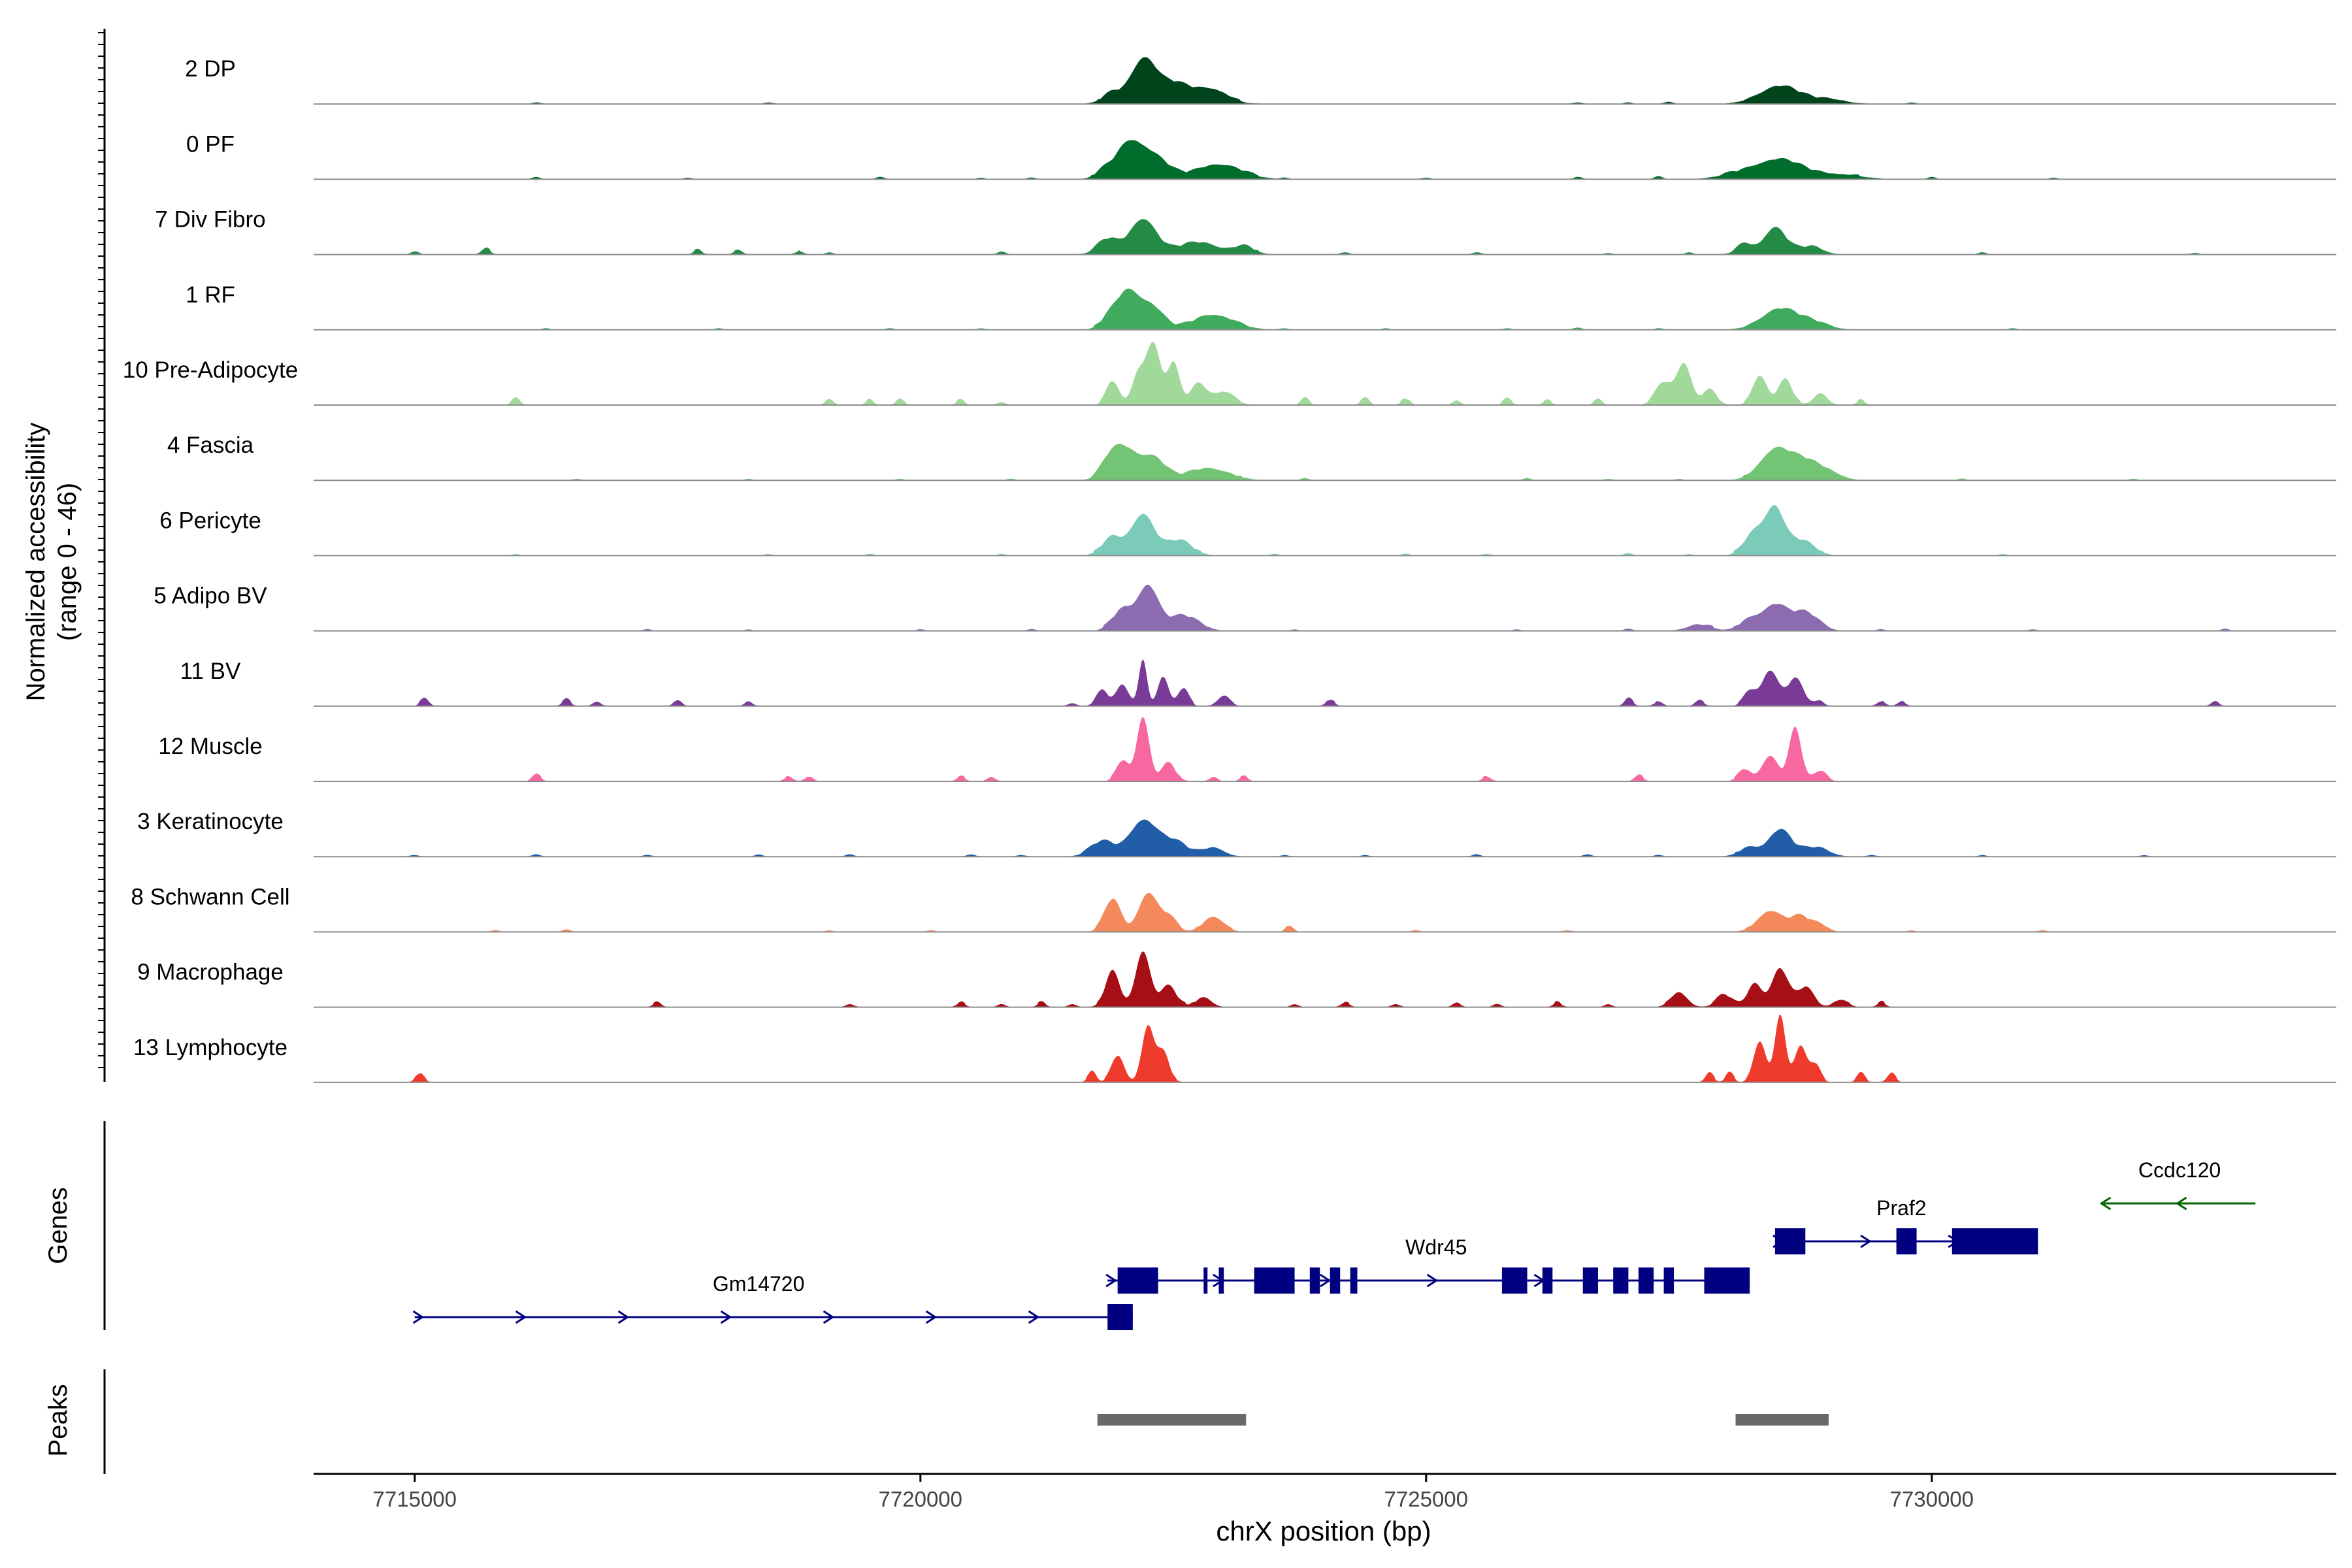  Describe the element at coordinates (210, 295) in the screenshot. I see `track-label: 1 RF` at that location.